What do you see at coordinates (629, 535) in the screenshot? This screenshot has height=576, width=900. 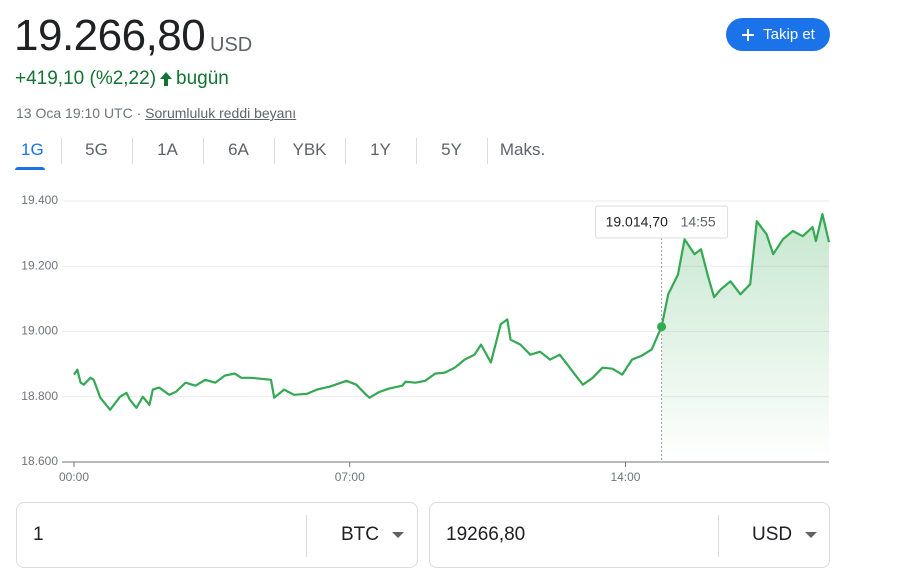 I see `to-box: 19266,80 USD` at bounding box center [629, 535].